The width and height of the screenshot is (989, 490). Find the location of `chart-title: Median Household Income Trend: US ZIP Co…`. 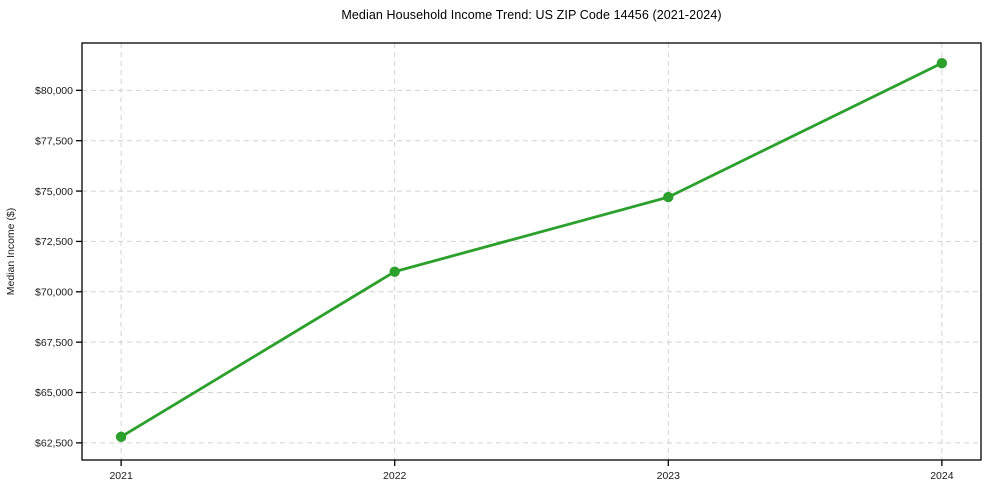

chart-title: Median Household Income Trend: US ZIP Co… is located at coordinates (531, 15).